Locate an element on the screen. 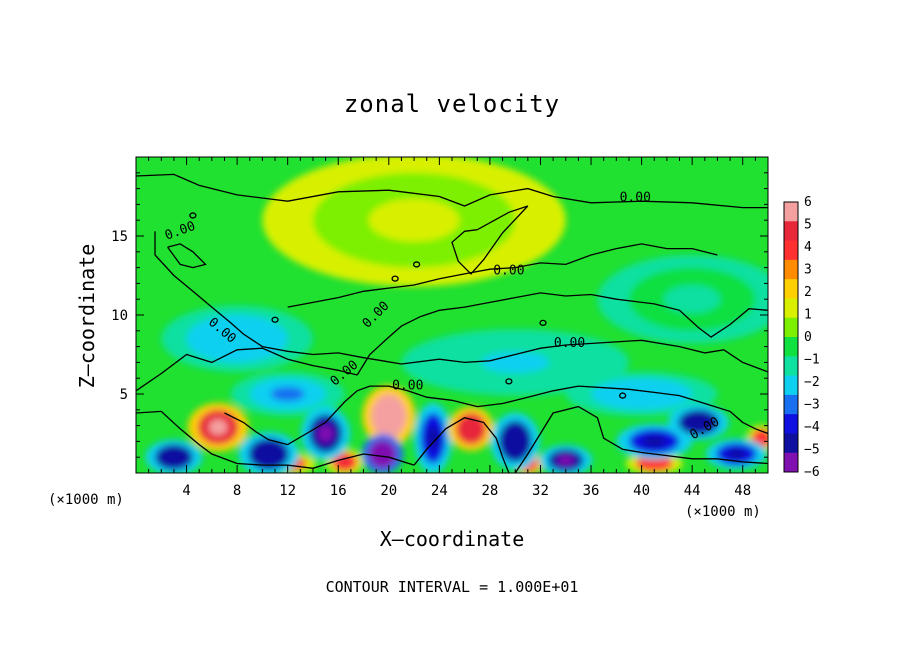  x-tick-label: 24 is located at coordinates (439, 491).